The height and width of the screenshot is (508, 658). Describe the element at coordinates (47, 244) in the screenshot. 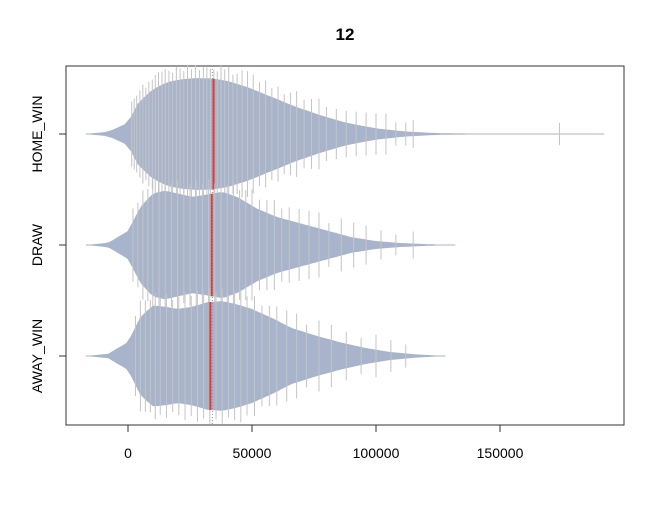

I see `y-axis: HOME_WIN DRAW AWAY_WIN` at that location.